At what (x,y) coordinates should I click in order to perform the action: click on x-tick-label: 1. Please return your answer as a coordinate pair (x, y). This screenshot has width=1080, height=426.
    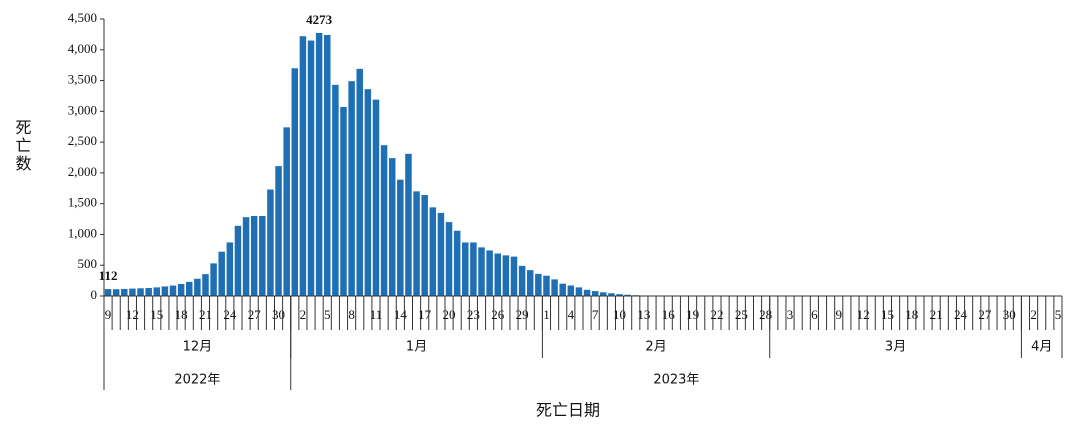
    Looking at the image, I should click on (546, 314).